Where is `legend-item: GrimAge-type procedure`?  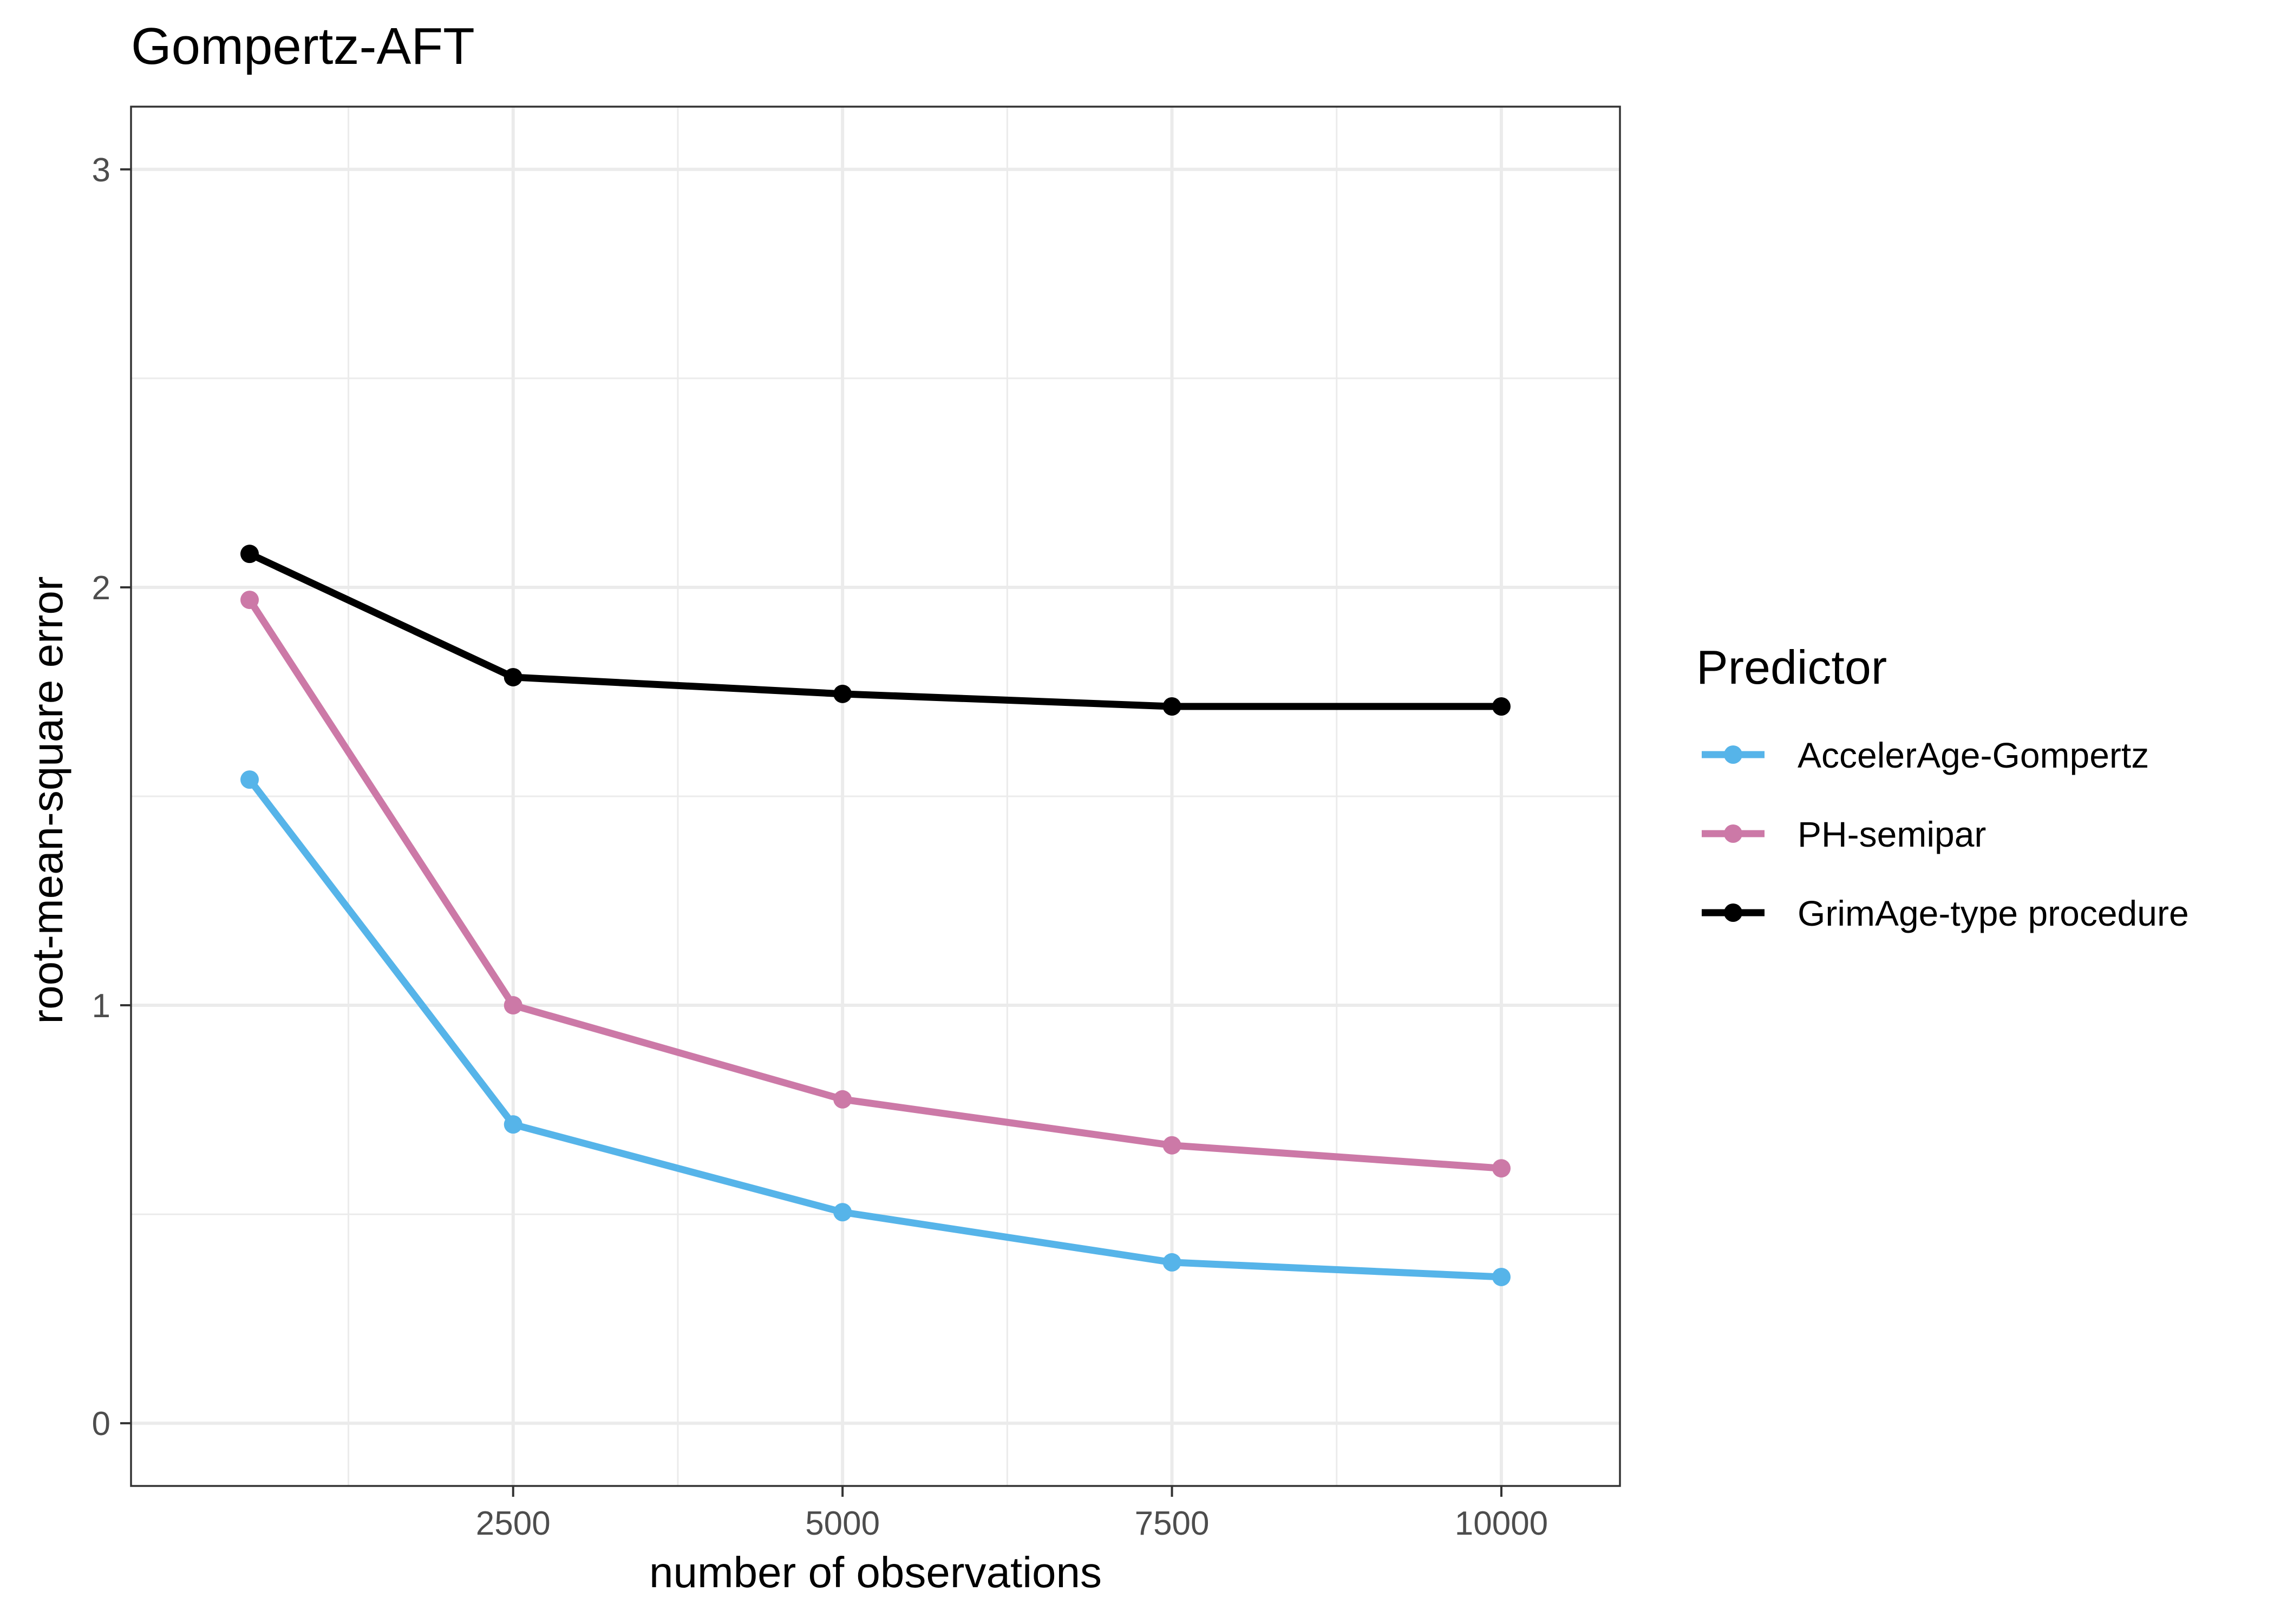
legend-item: GrimAge-type procedure is located at coordinates (1946, 913).